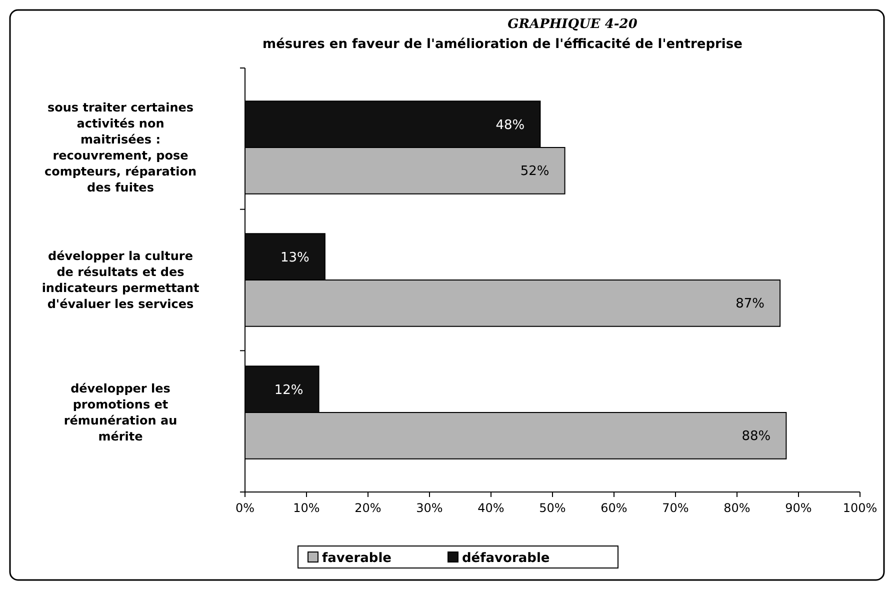 Image resolution: width=894 pixels, height=590 pixels. Describe the element at coordinates (506, 558) in the screenshot. I see `legend-label: défavorable` at that location.